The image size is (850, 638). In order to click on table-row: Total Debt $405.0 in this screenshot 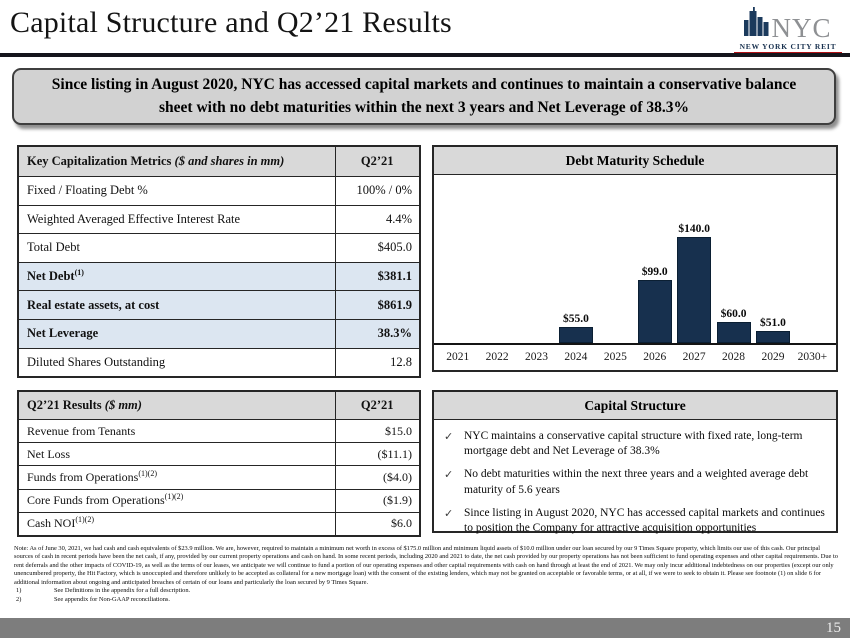, I will do `click(219, 248)`.